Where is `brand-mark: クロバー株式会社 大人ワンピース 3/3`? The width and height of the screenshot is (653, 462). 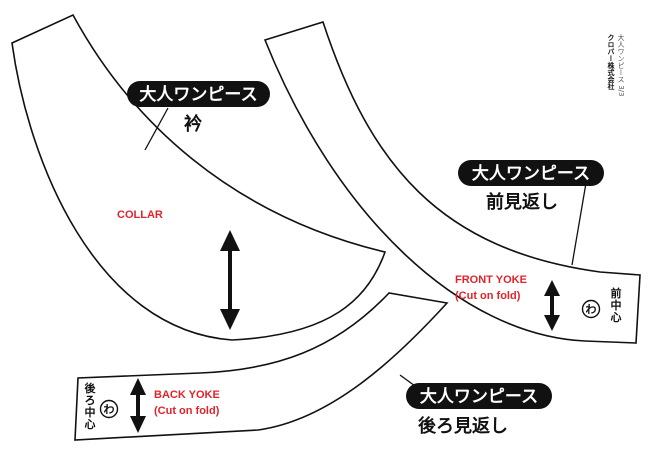
brand-mark: クロバー株式会社 大人ワンピース 3/3 is located at coordinates (616, 64).